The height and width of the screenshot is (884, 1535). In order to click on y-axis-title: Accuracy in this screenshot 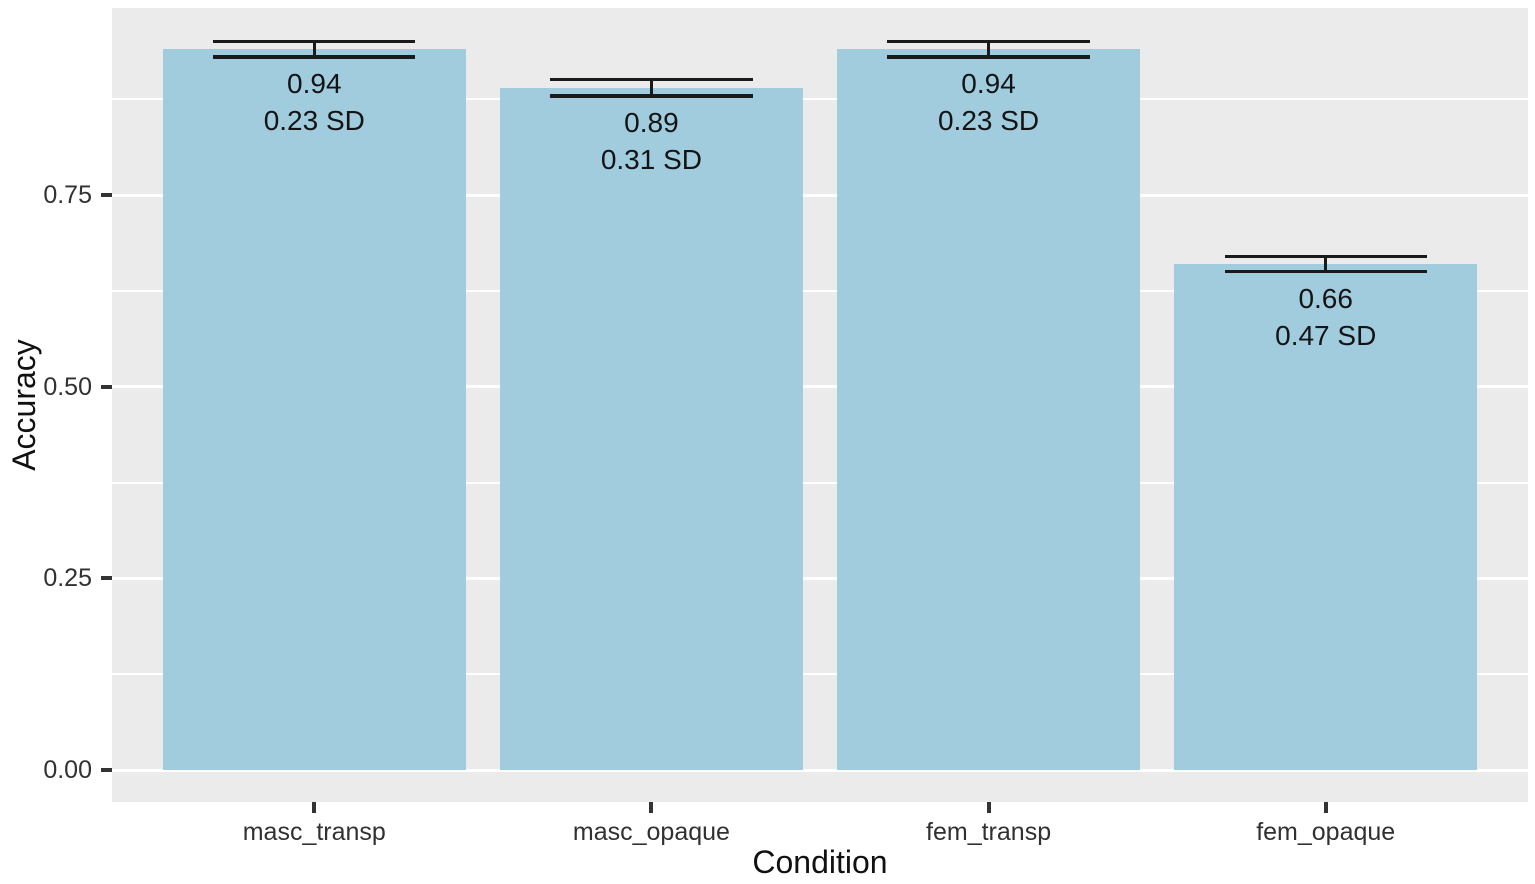, I will do `click(24, 405)`.